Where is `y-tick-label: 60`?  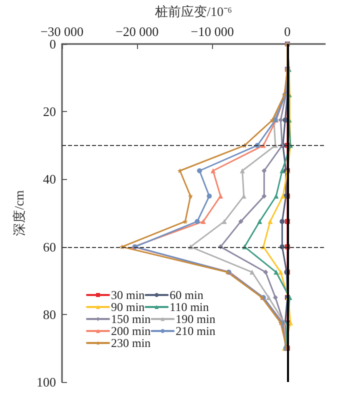
y-tick-label: 60 is located at coordinates (49, 246).